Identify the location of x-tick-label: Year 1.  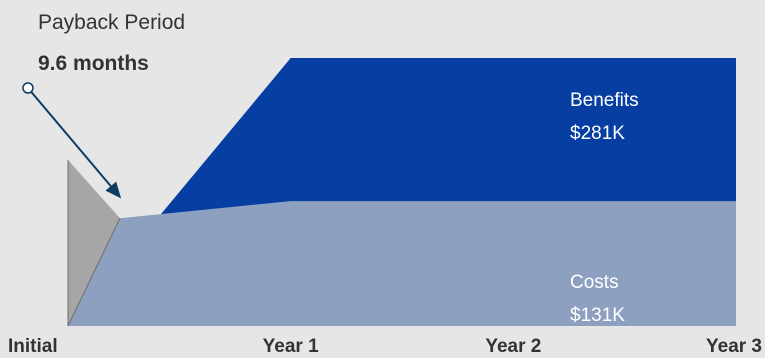
(291, 346).